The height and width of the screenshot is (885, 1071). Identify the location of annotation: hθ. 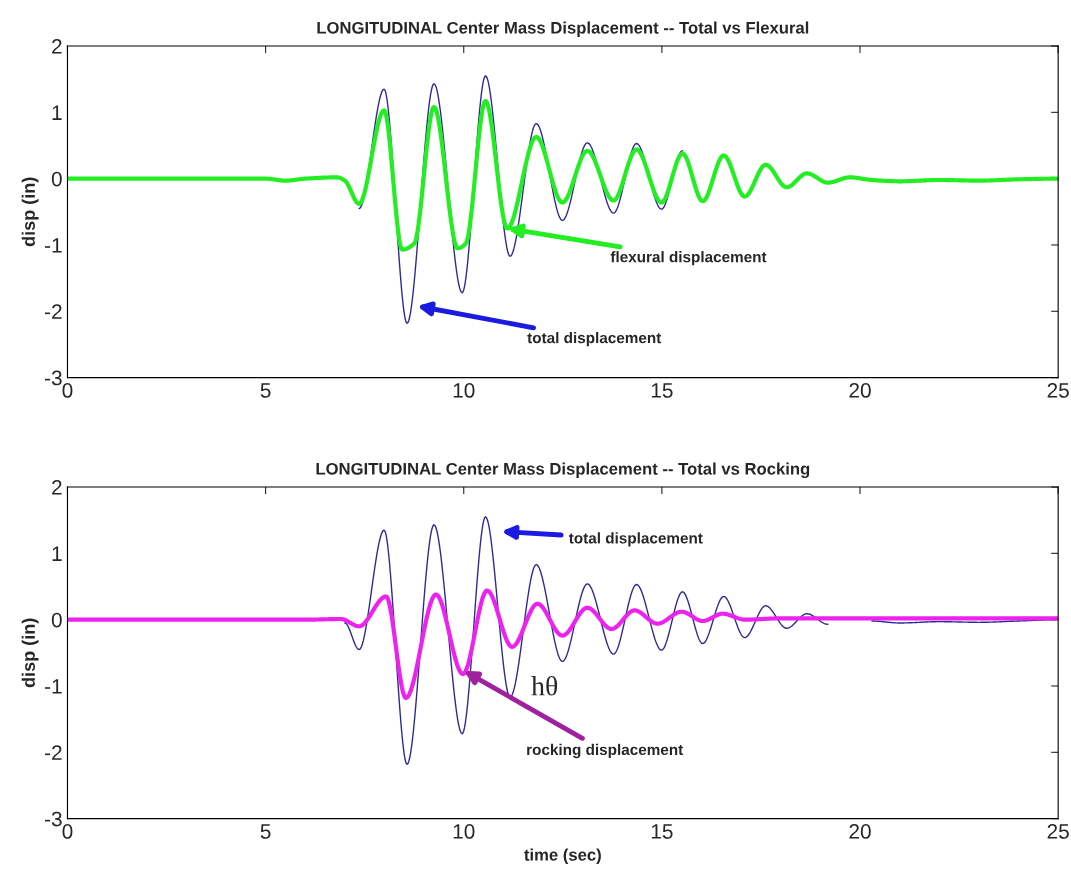
(544, 685).